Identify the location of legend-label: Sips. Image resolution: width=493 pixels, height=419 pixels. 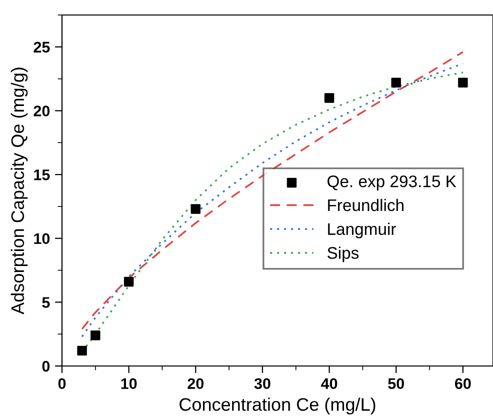
(343, 254).